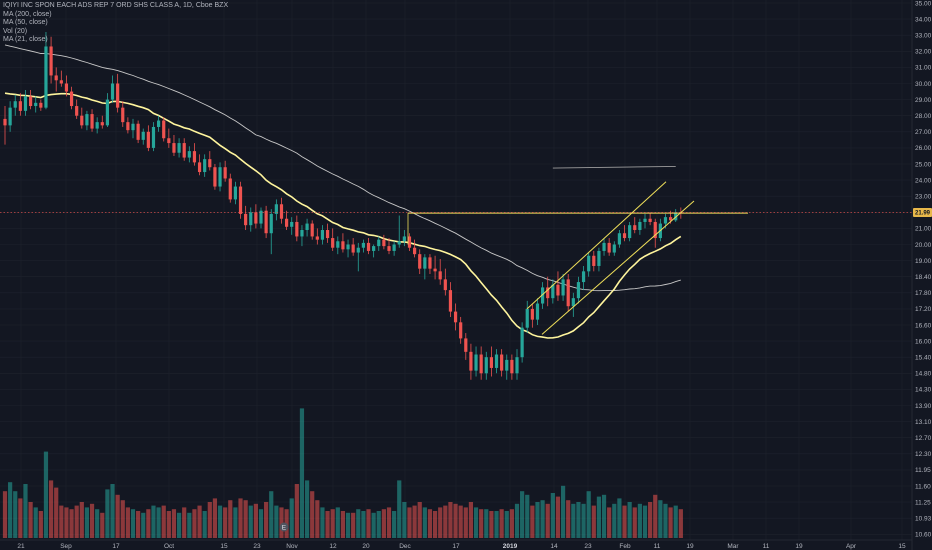 This screenshot has width=932, height=550. What do you see at coordinates (21, 546) in the screenshot?
I see `x-tick-label: 21` at bounding box center [21, 546].